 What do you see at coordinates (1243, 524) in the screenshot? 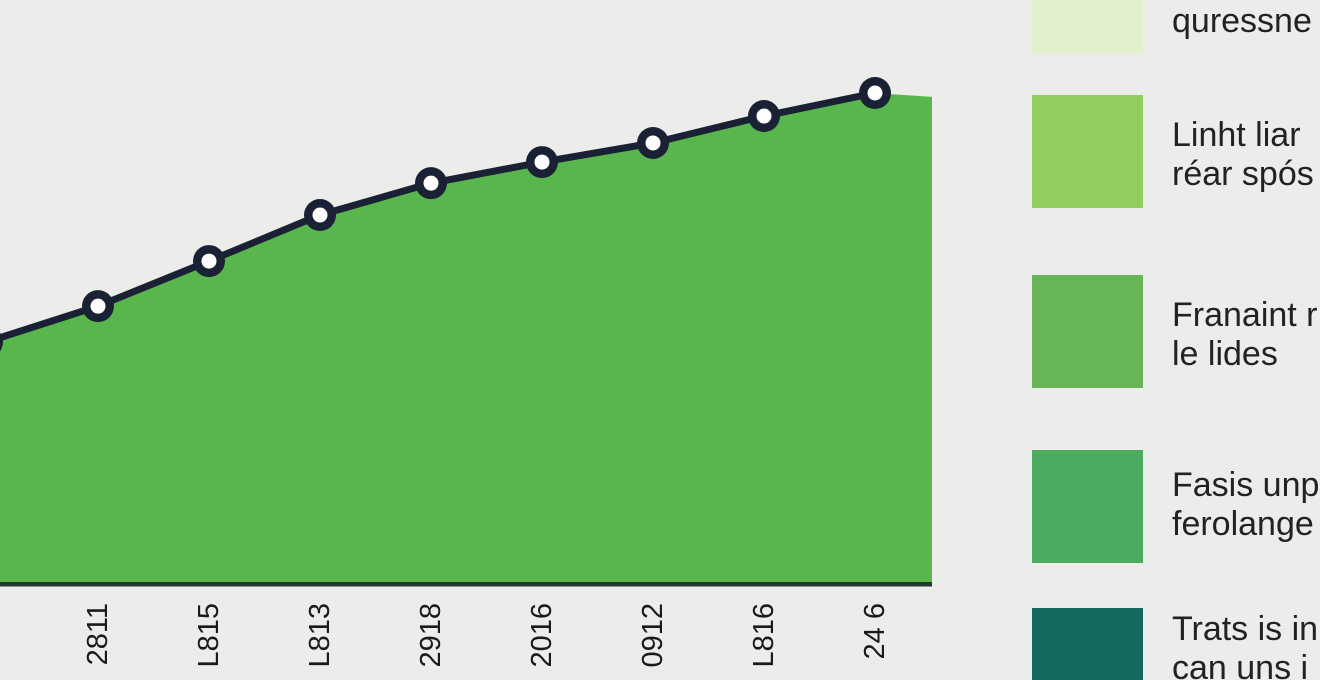
I see `legend-label-line2: ferolange` at bounding box center [1243, 524].